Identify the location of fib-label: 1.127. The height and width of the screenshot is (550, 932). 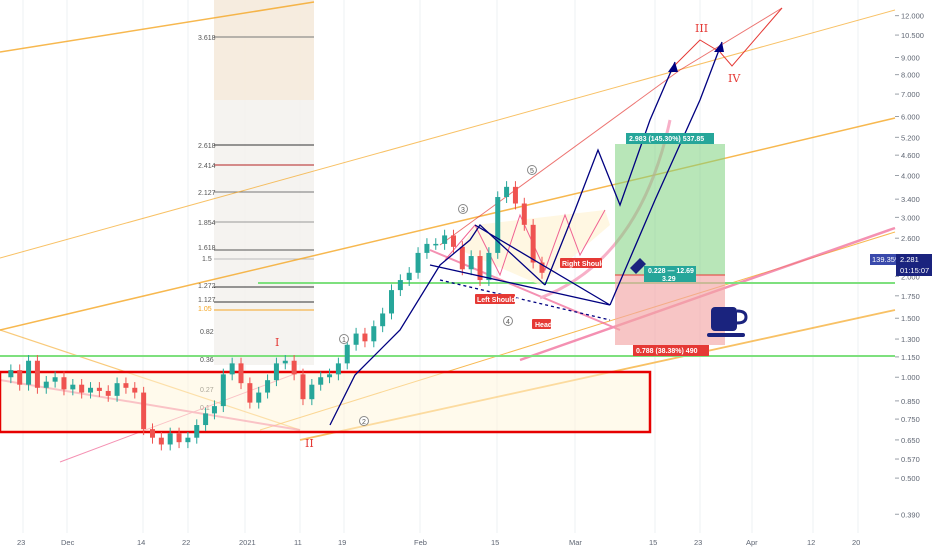
(207, 300).